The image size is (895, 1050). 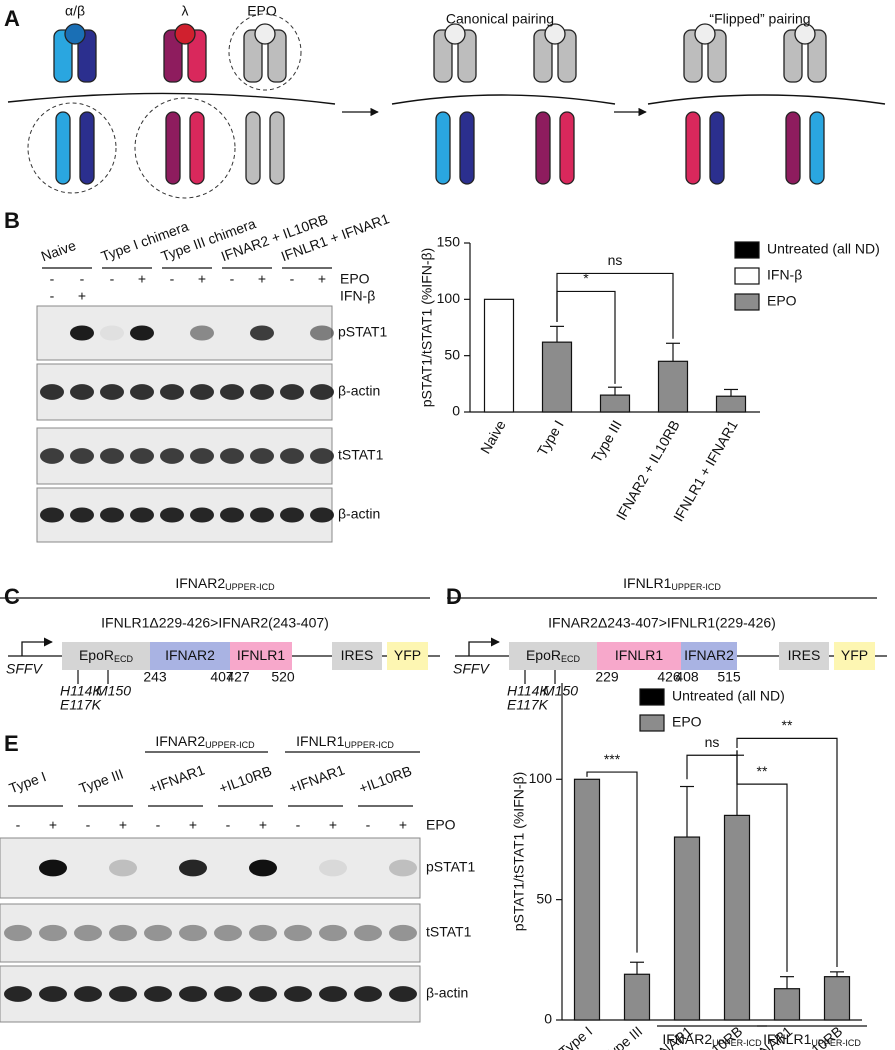 I want to click on domain-label-main: IFNLR1, so click(x=639, y=655).